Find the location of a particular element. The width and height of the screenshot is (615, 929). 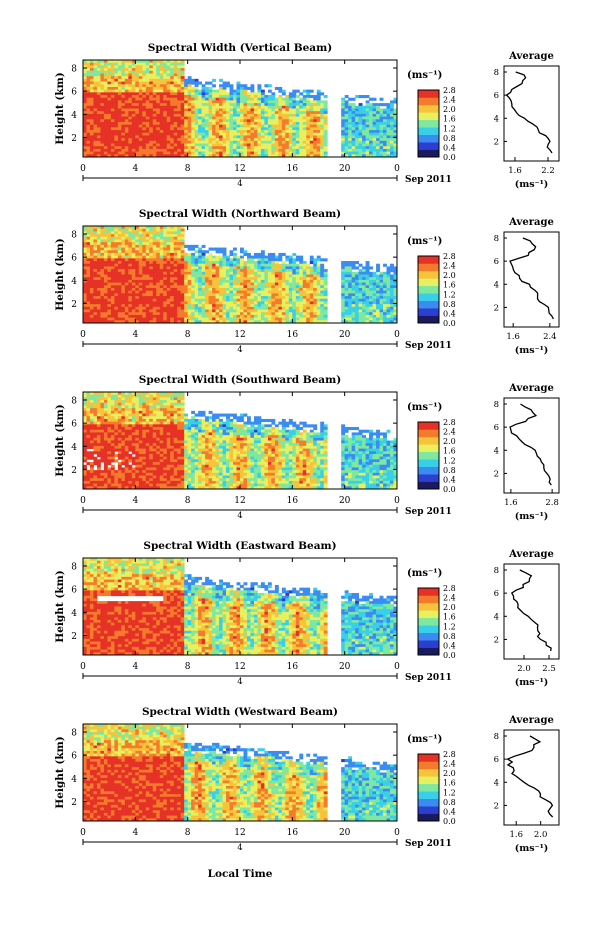

y-tick-label: 2 is located at coordinates (74, 637).